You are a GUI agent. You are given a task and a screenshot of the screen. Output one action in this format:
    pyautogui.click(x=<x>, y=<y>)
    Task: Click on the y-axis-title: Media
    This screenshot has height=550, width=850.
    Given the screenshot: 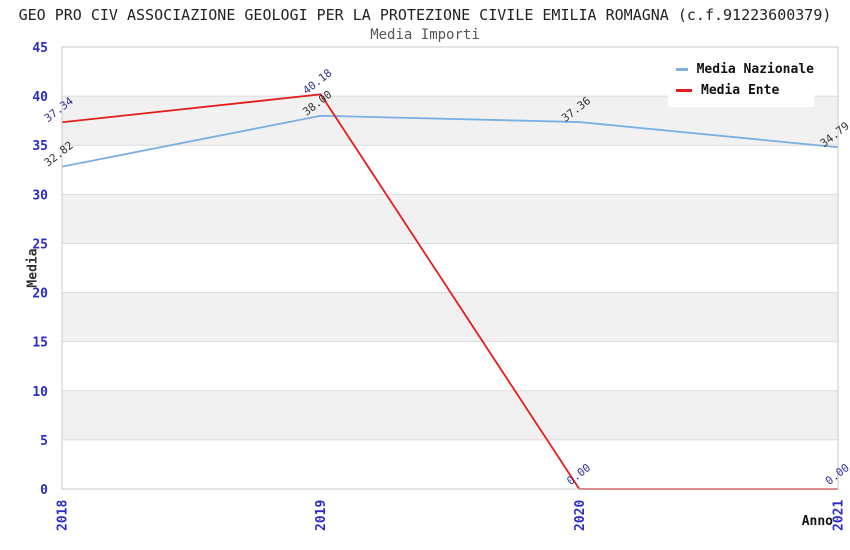 What is the action you would take?
    pyautogui.click(x=33, y=268)
    